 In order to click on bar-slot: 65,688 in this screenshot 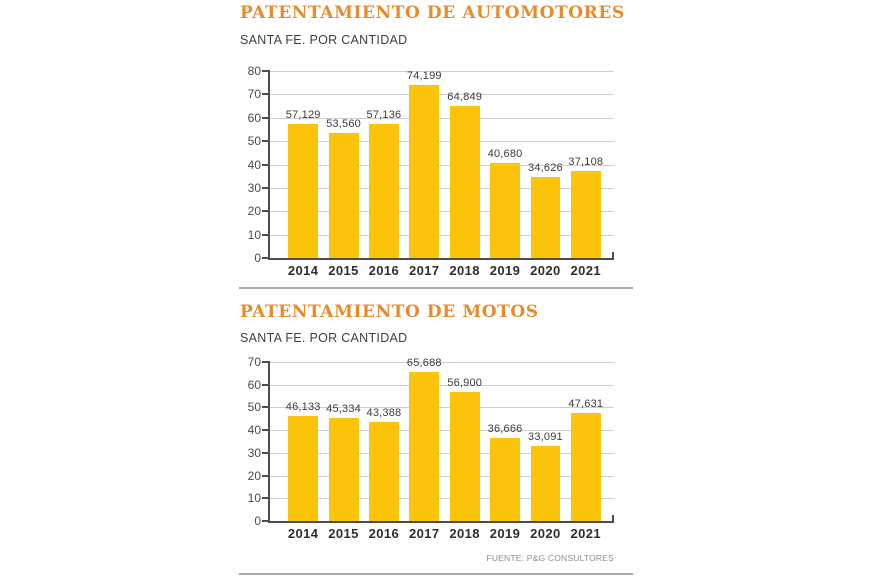, I will do `click(424, 439)`.